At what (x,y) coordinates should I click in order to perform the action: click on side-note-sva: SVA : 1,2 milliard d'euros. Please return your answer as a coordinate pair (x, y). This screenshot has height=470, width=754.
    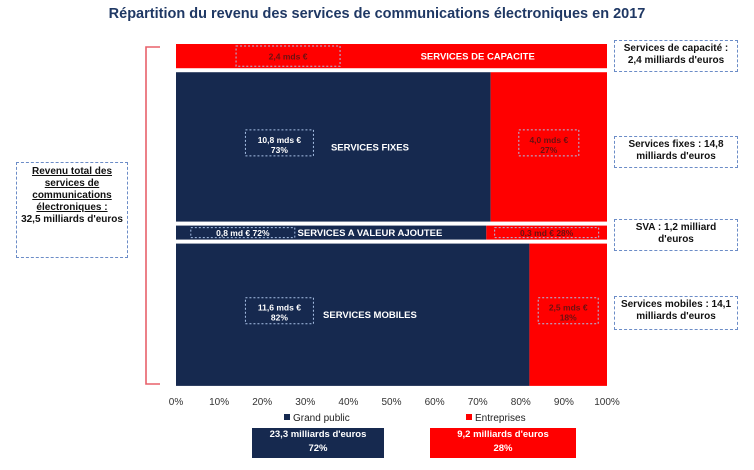
    Looking at the image, I should click on (676, 235).